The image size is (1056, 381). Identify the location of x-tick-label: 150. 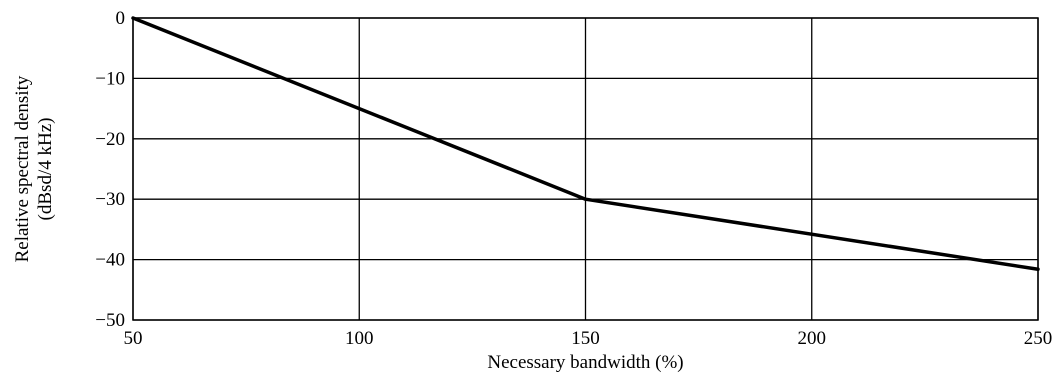
(585, 338).